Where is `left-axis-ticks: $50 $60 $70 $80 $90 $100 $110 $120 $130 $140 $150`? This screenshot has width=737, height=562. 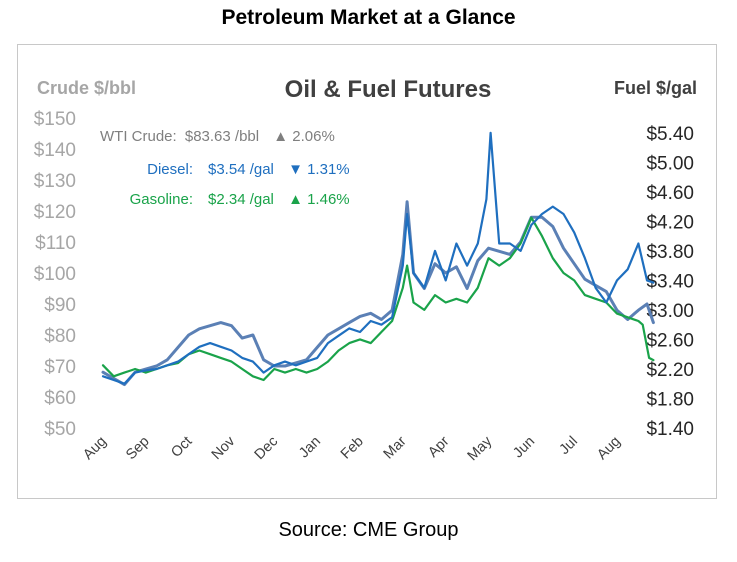 left-axis-ticks: $50 $60 $70 $80 $90 $100 $110 $120 $130 $140 $150 is located at coordinates (55, 274).